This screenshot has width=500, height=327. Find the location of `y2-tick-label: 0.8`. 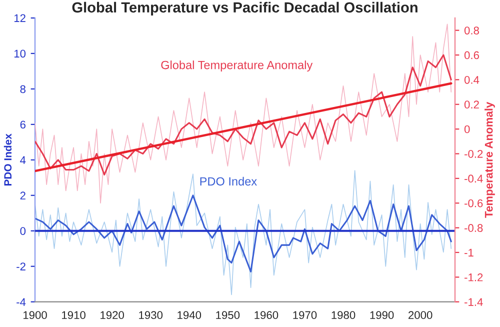

y2-tick-label: 0.8 is located at coordinates (471, 30).